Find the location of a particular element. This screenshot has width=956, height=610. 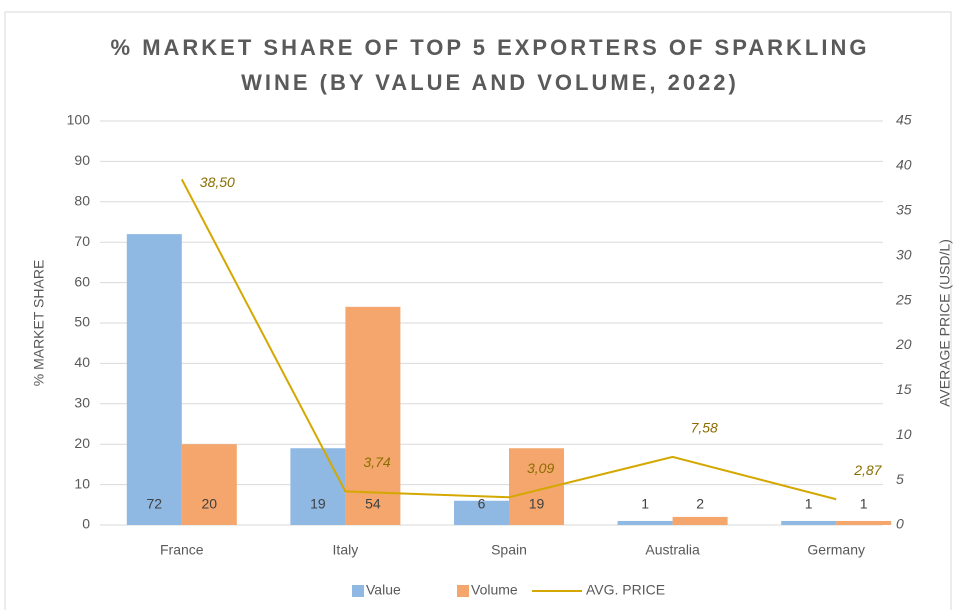

bar-value-label: 2 is located at coordinates (700, 504).